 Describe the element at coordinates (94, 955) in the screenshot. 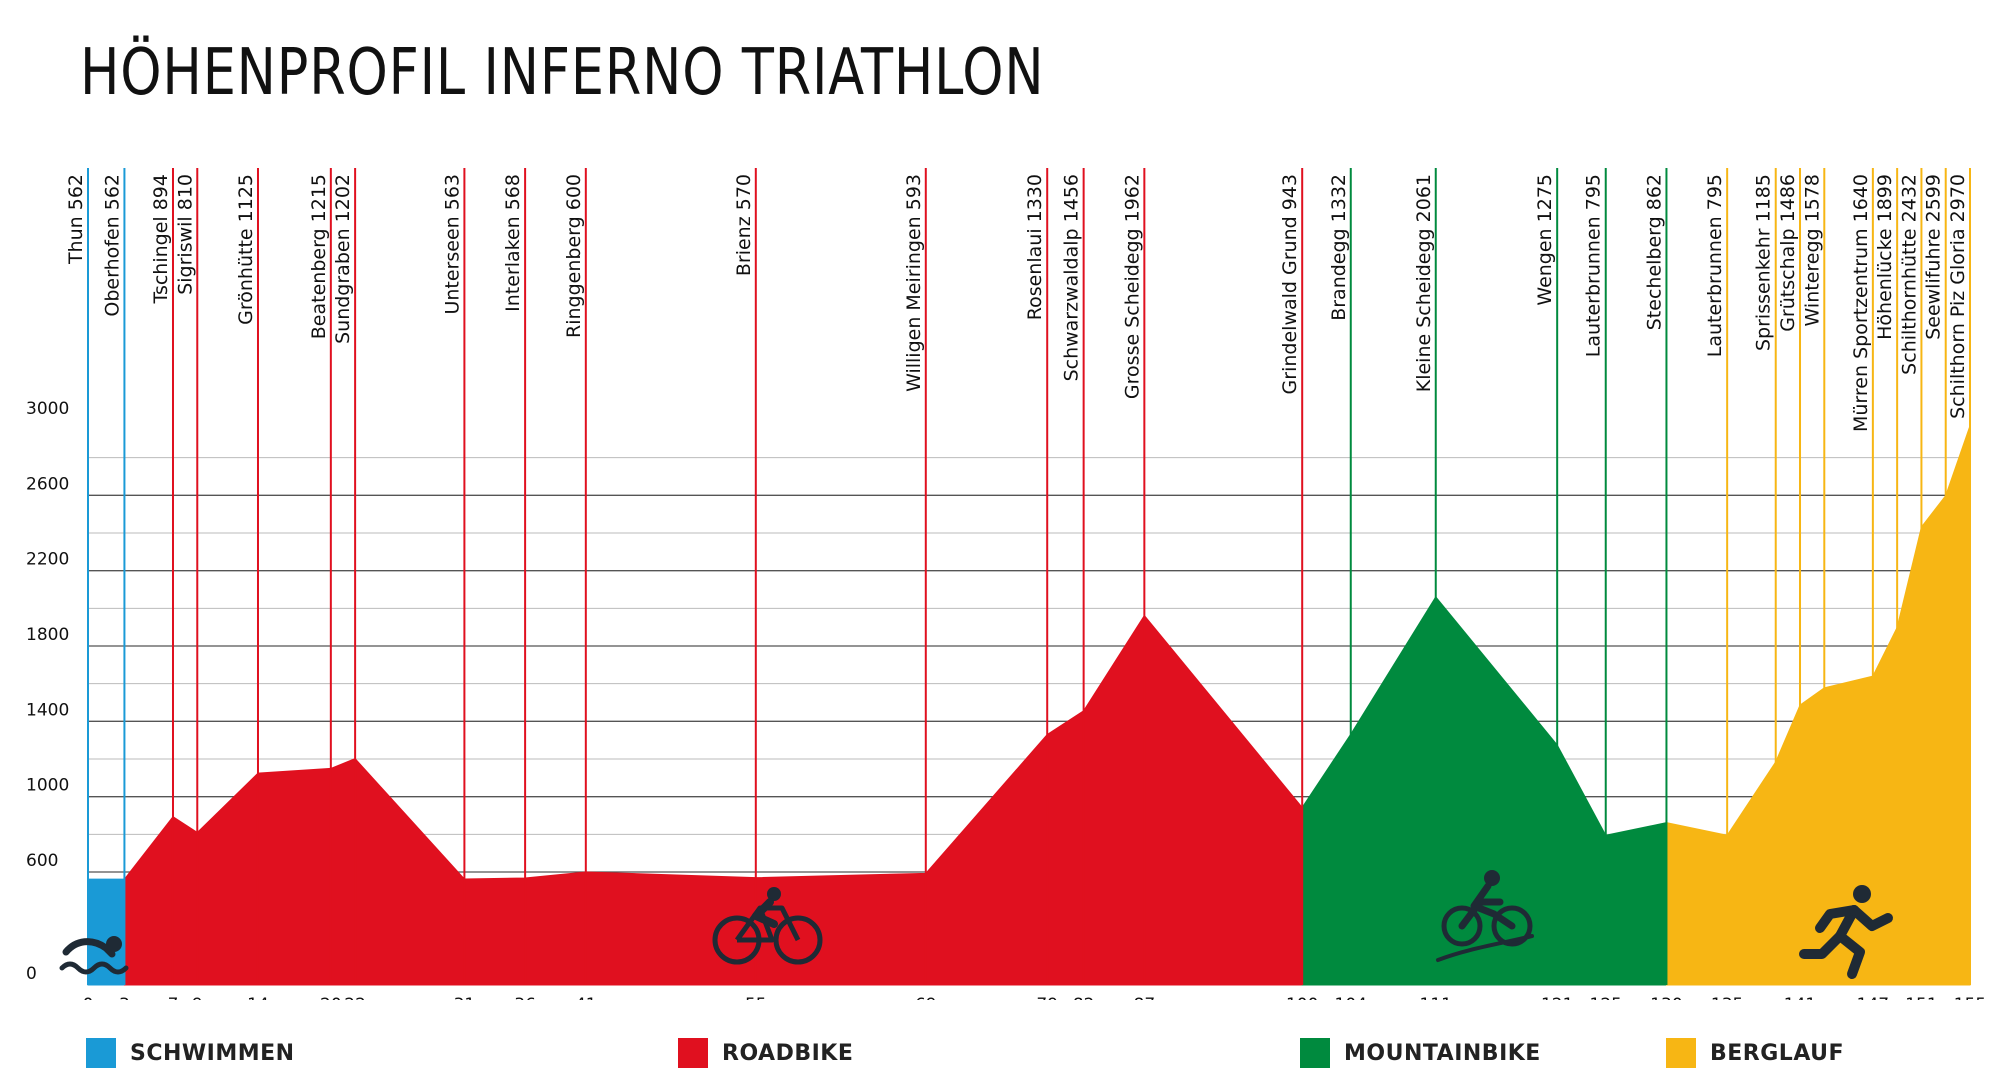

I see `swimmer-icon` at that location.